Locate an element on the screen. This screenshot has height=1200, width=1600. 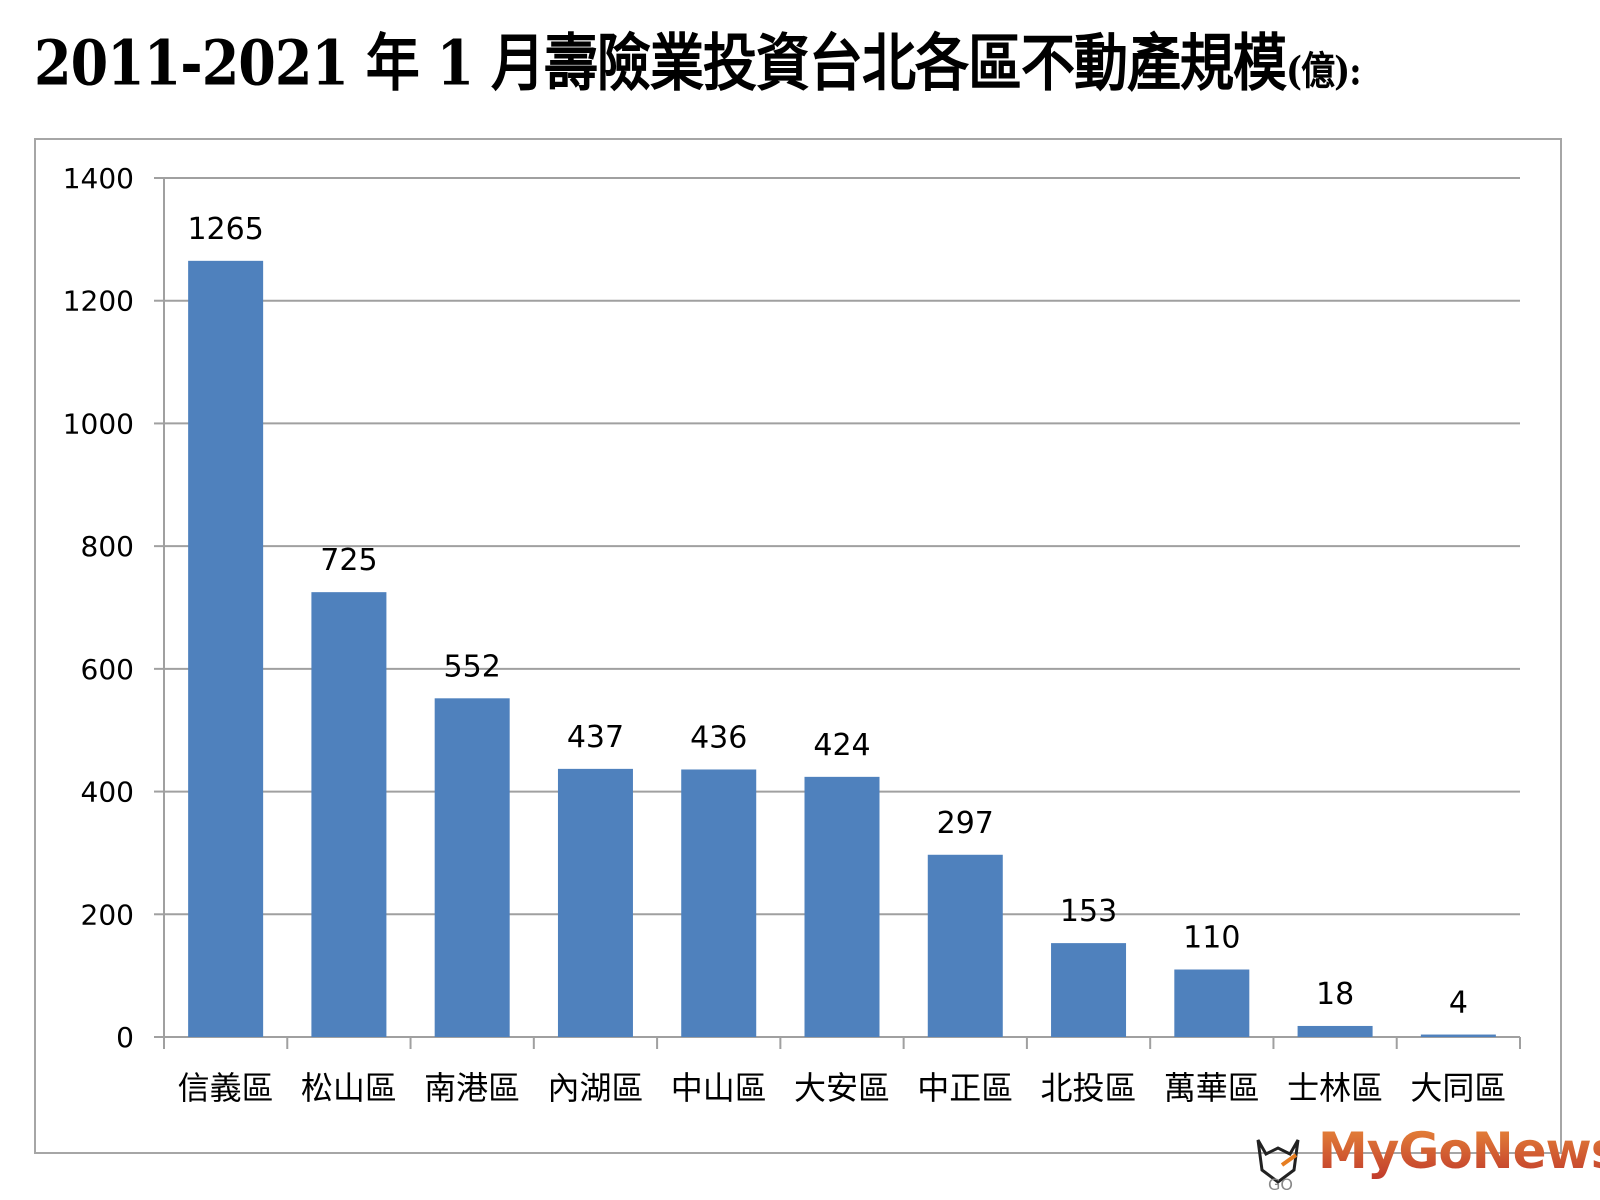
x-tick-label: 內湖區 is located at coordinates (595, 1088).